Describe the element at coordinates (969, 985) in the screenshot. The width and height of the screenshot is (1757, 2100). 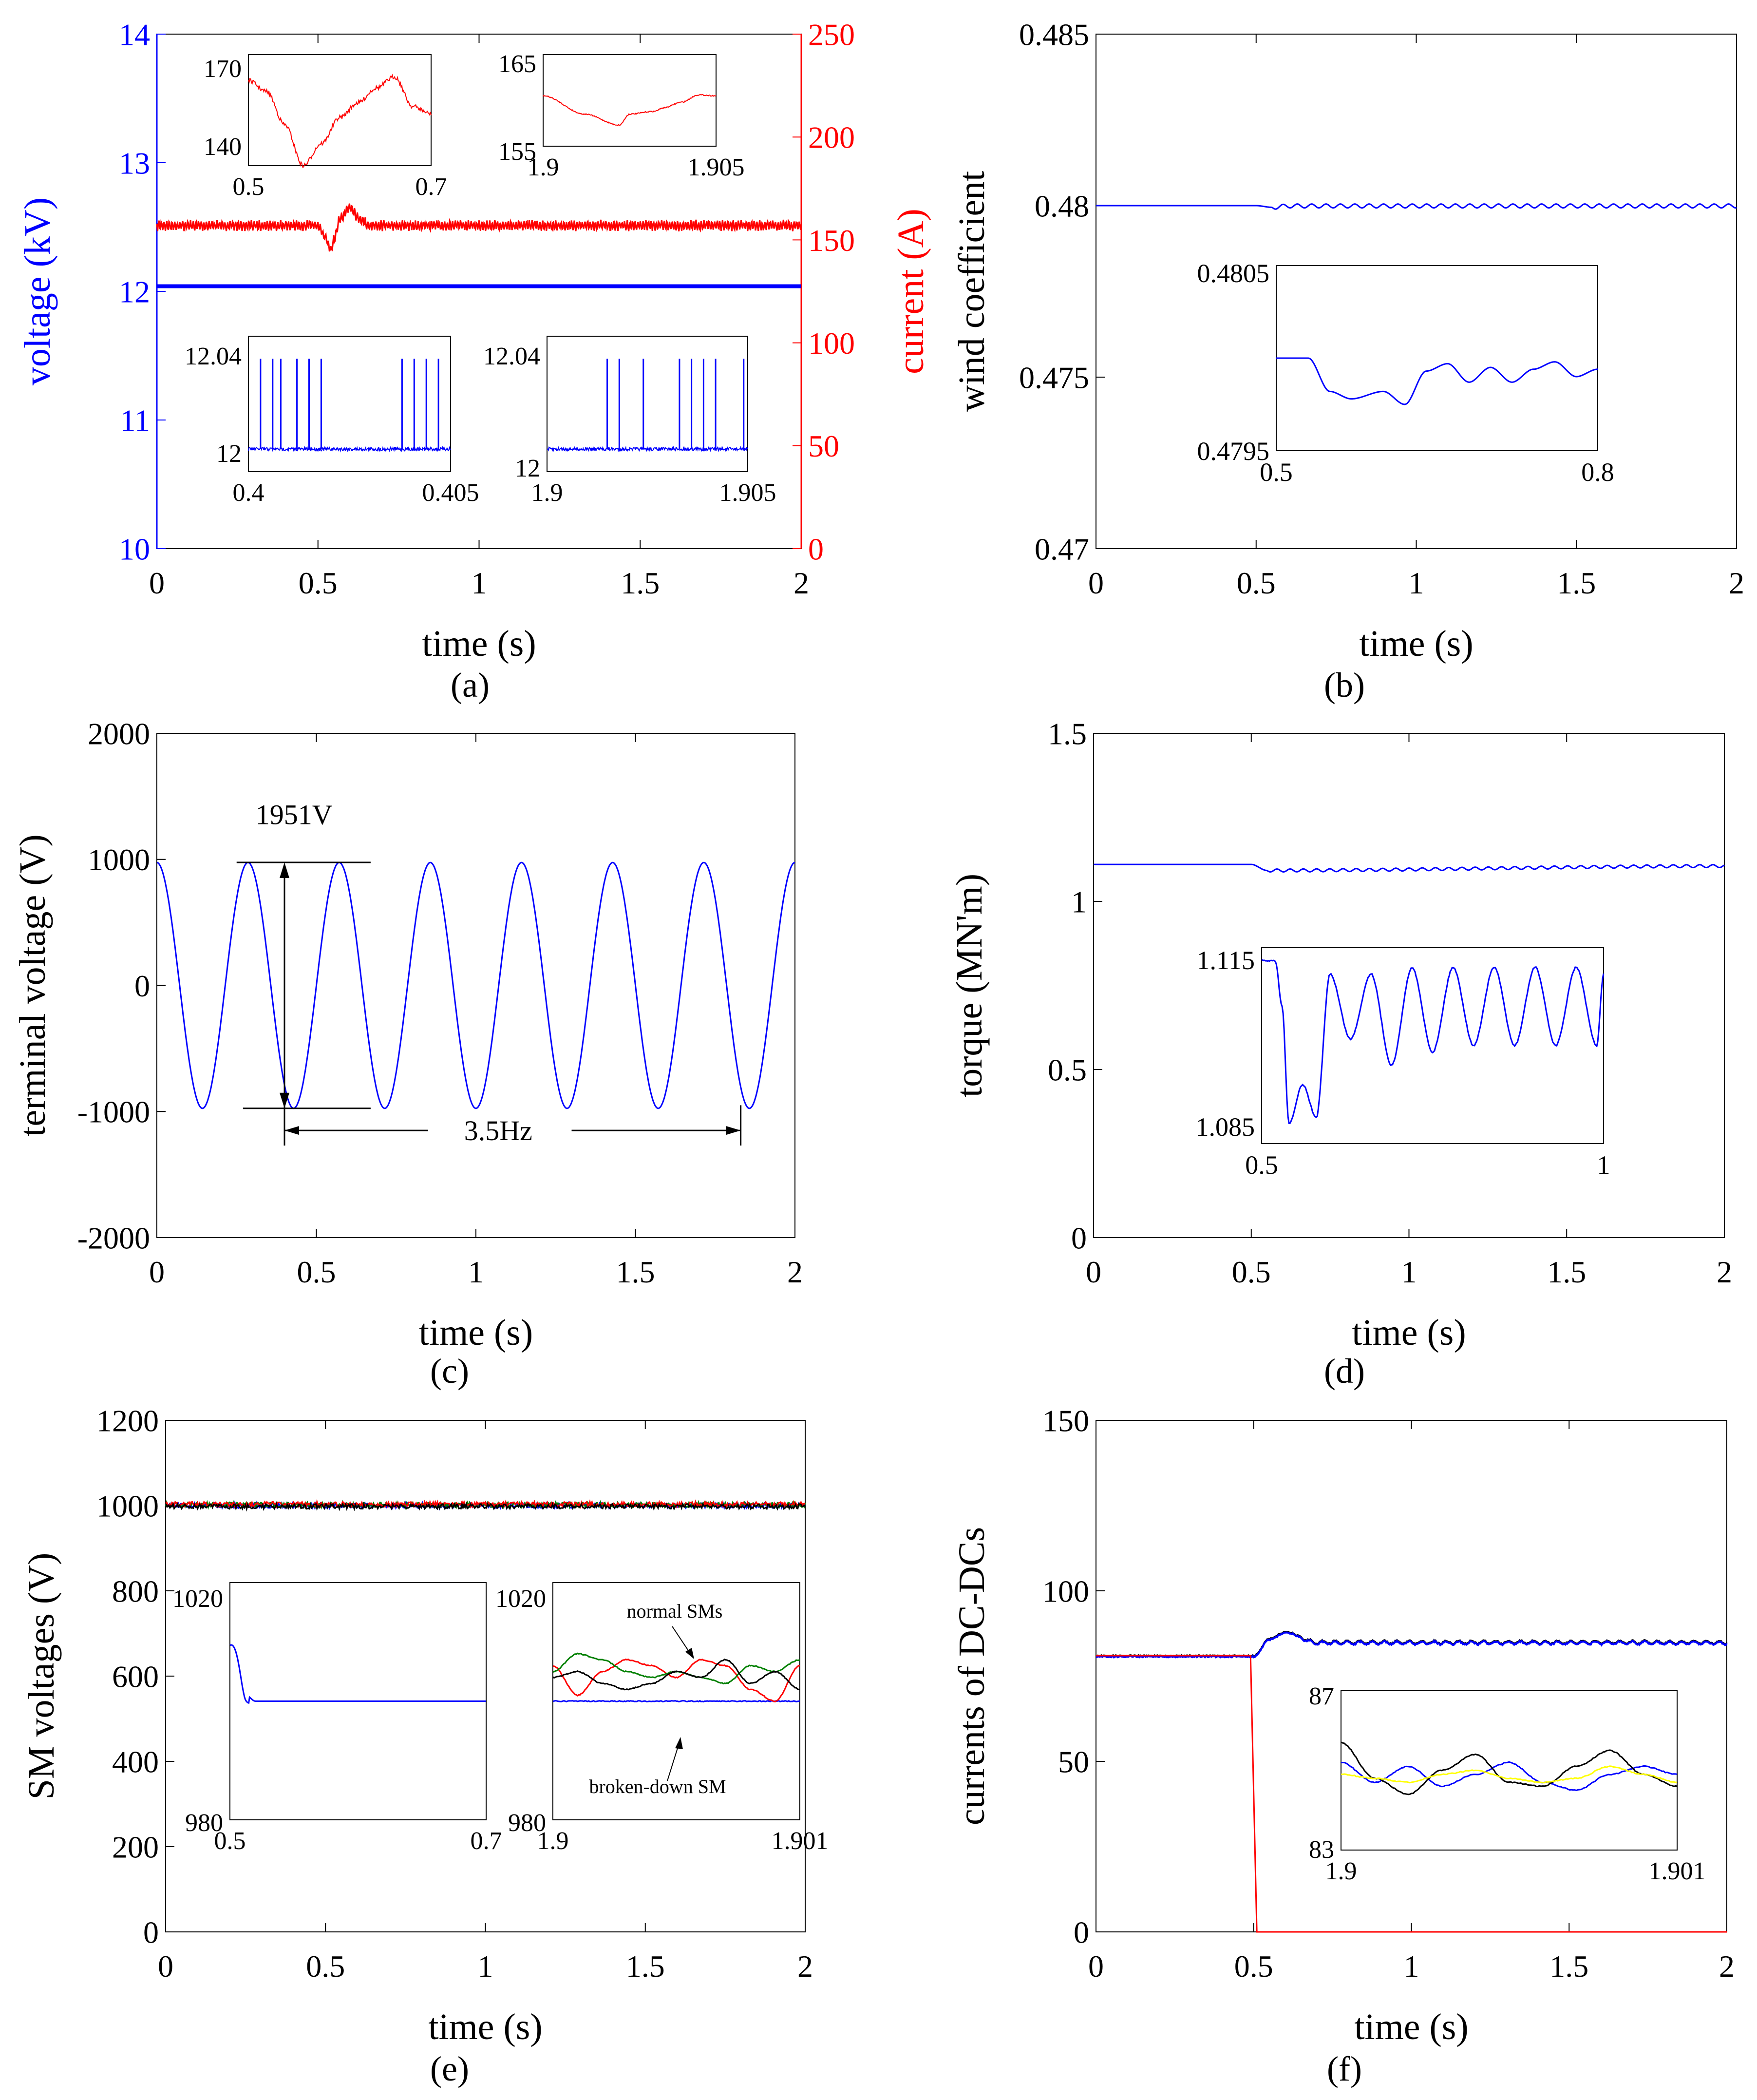
I see `y-axis-label: torque (MN'm)` at that location.